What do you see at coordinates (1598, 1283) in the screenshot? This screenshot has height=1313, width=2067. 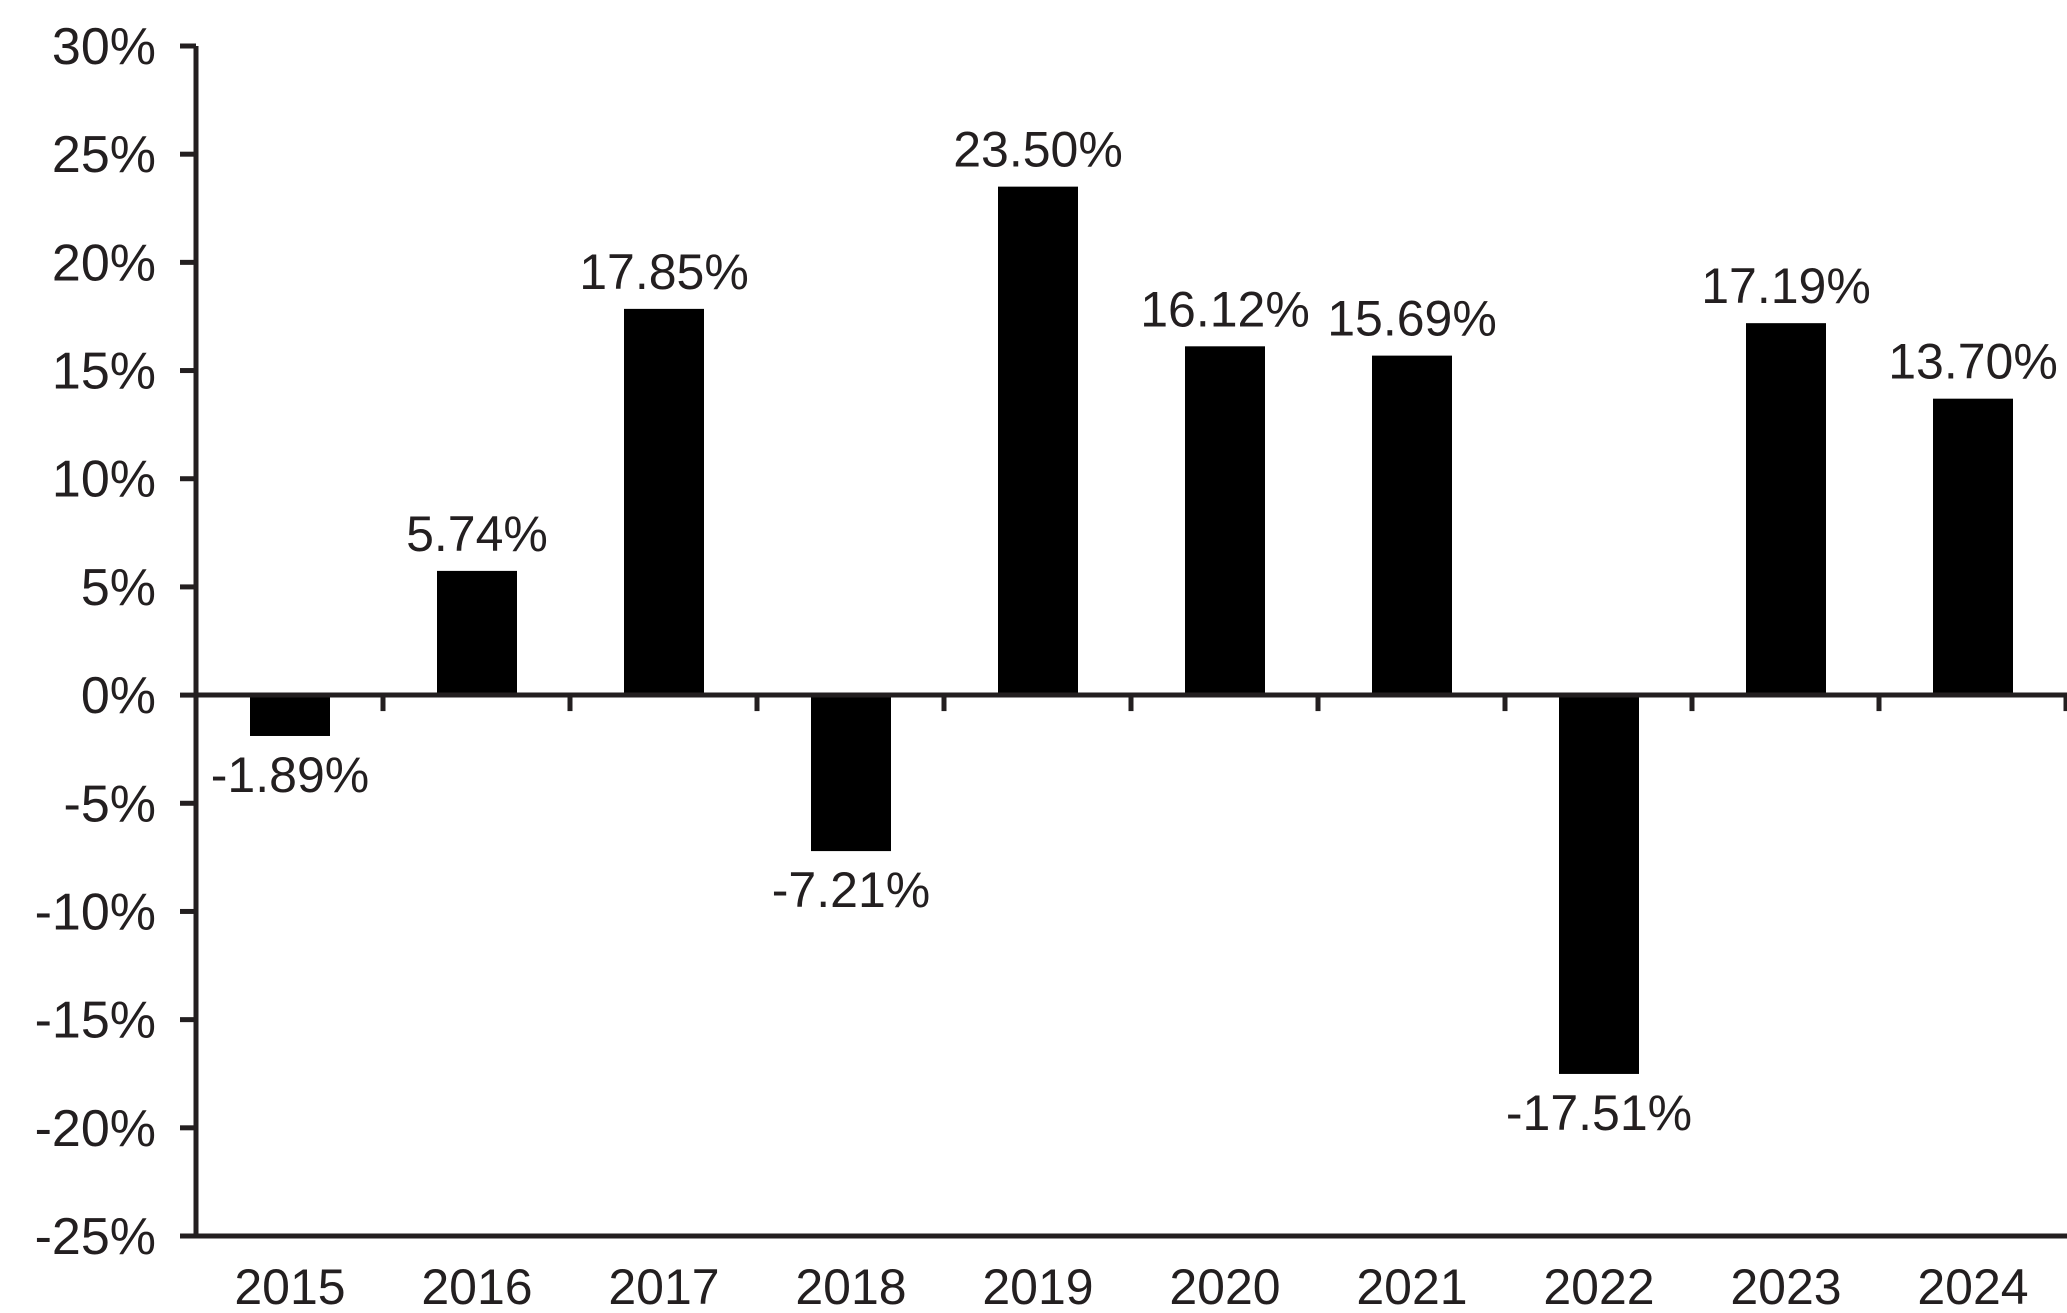 I see `x-category-label: 2022` at bounding box center [1598, 1283].